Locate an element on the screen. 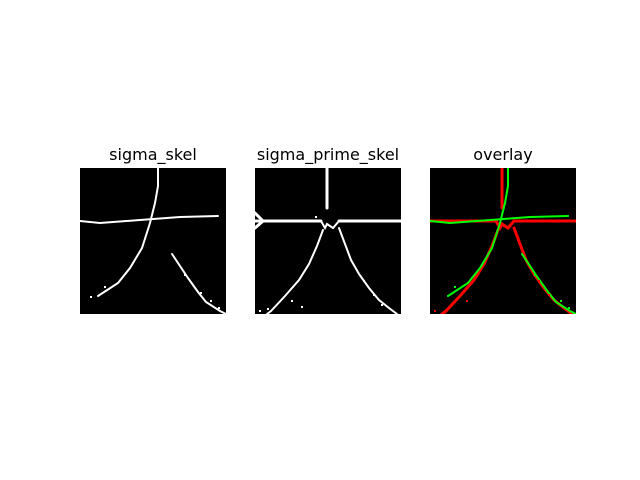  panel-sigma-prime-skel: sigma_prime_skel is located at coordinates (328, 228).